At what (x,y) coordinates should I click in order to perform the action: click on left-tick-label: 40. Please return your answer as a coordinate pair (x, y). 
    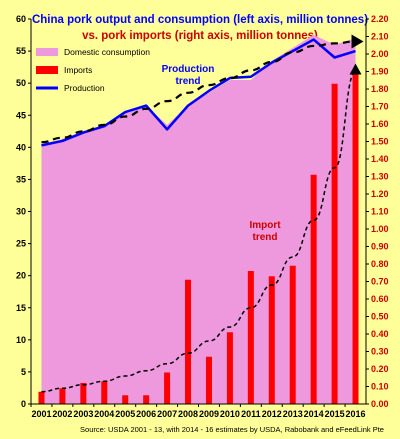
    Looking at the image, I should click on (21, 147).